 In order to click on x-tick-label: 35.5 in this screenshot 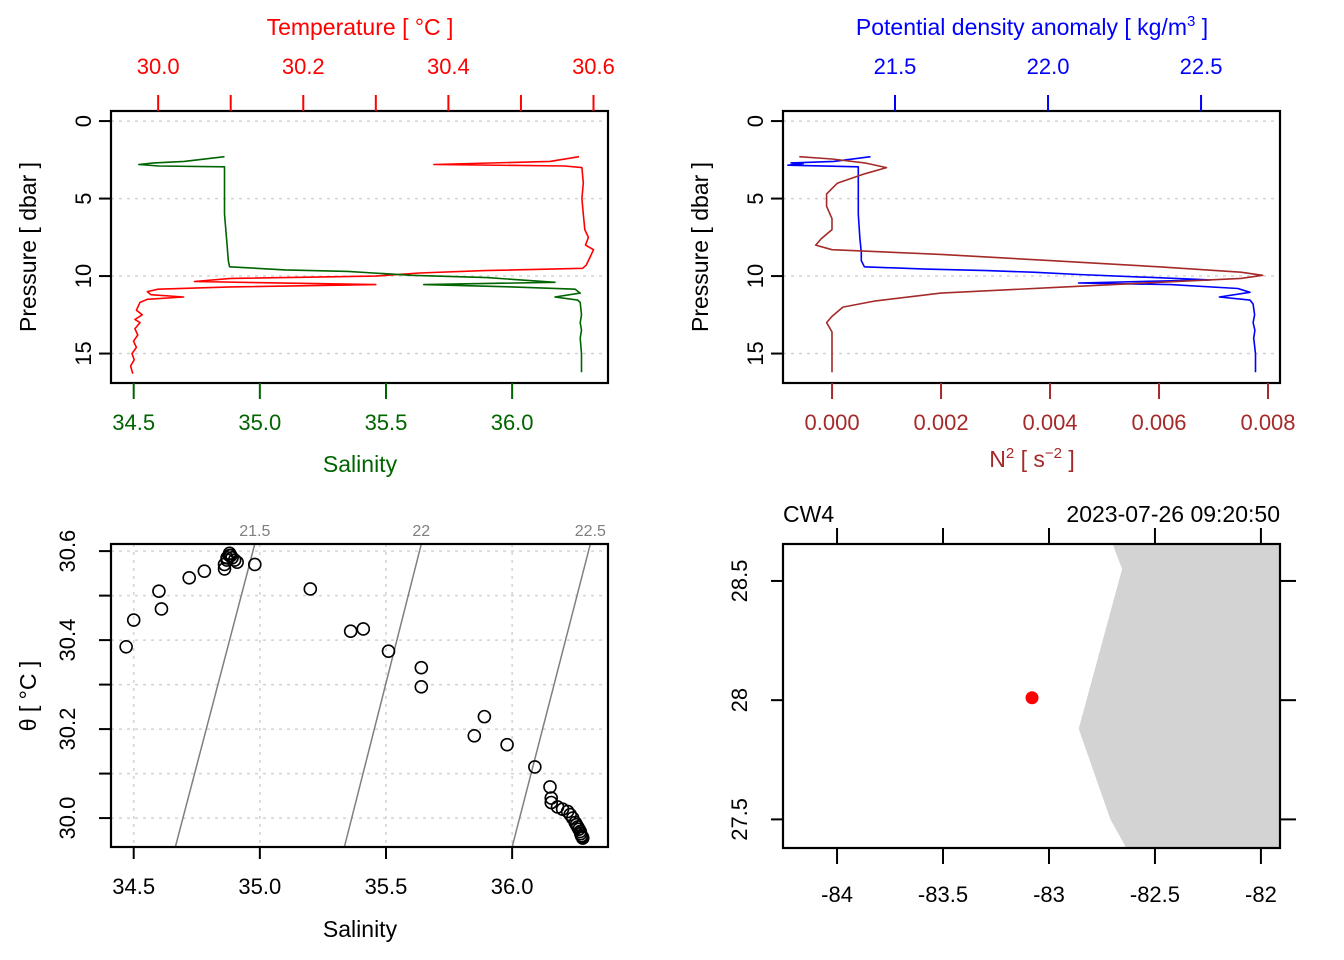, I will do `click(386, 886)`.